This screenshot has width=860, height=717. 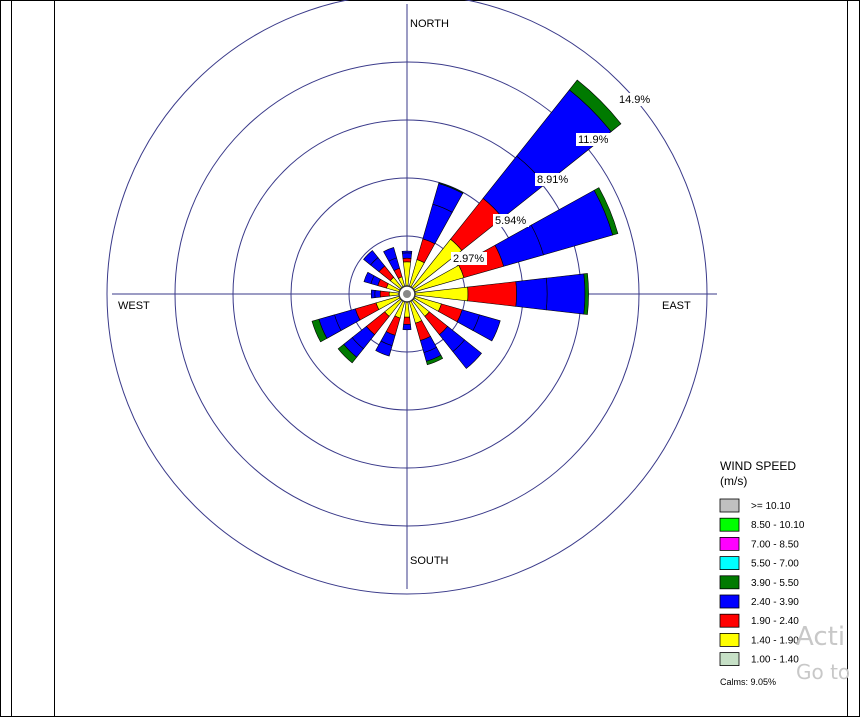 What do you see at coordinates (407, 294) in the screenshot?
I see `calm-center-dot` at bounding box center [407, 294].